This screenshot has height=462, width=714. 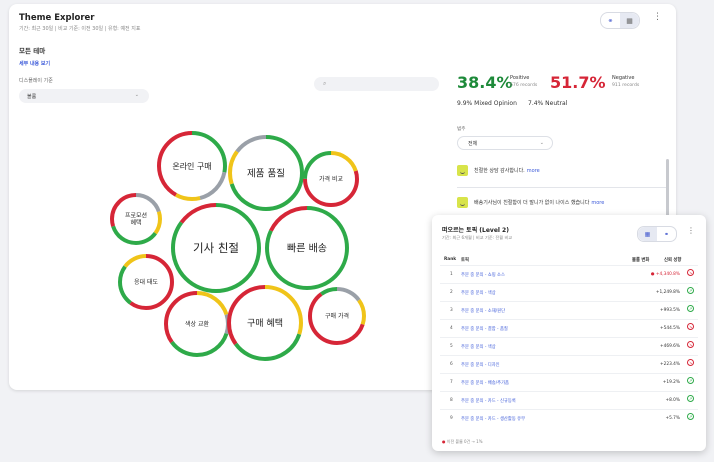 I want to click on mixed-opinion: 9.9% Mixed Opinion, so click(x=487, y=103).